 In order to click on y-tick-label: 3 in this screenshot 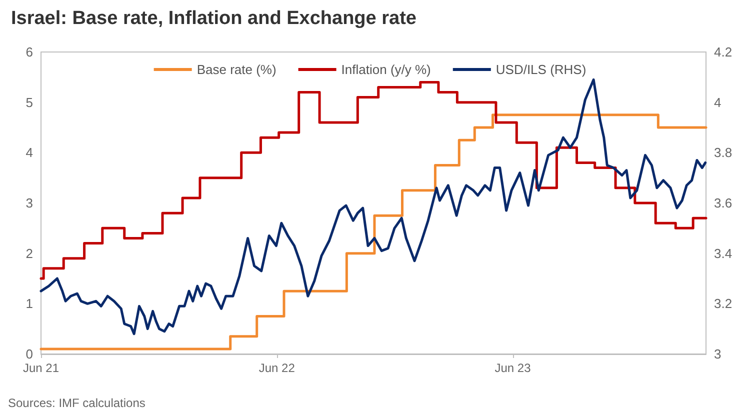, I will do `click(29, 203)`.